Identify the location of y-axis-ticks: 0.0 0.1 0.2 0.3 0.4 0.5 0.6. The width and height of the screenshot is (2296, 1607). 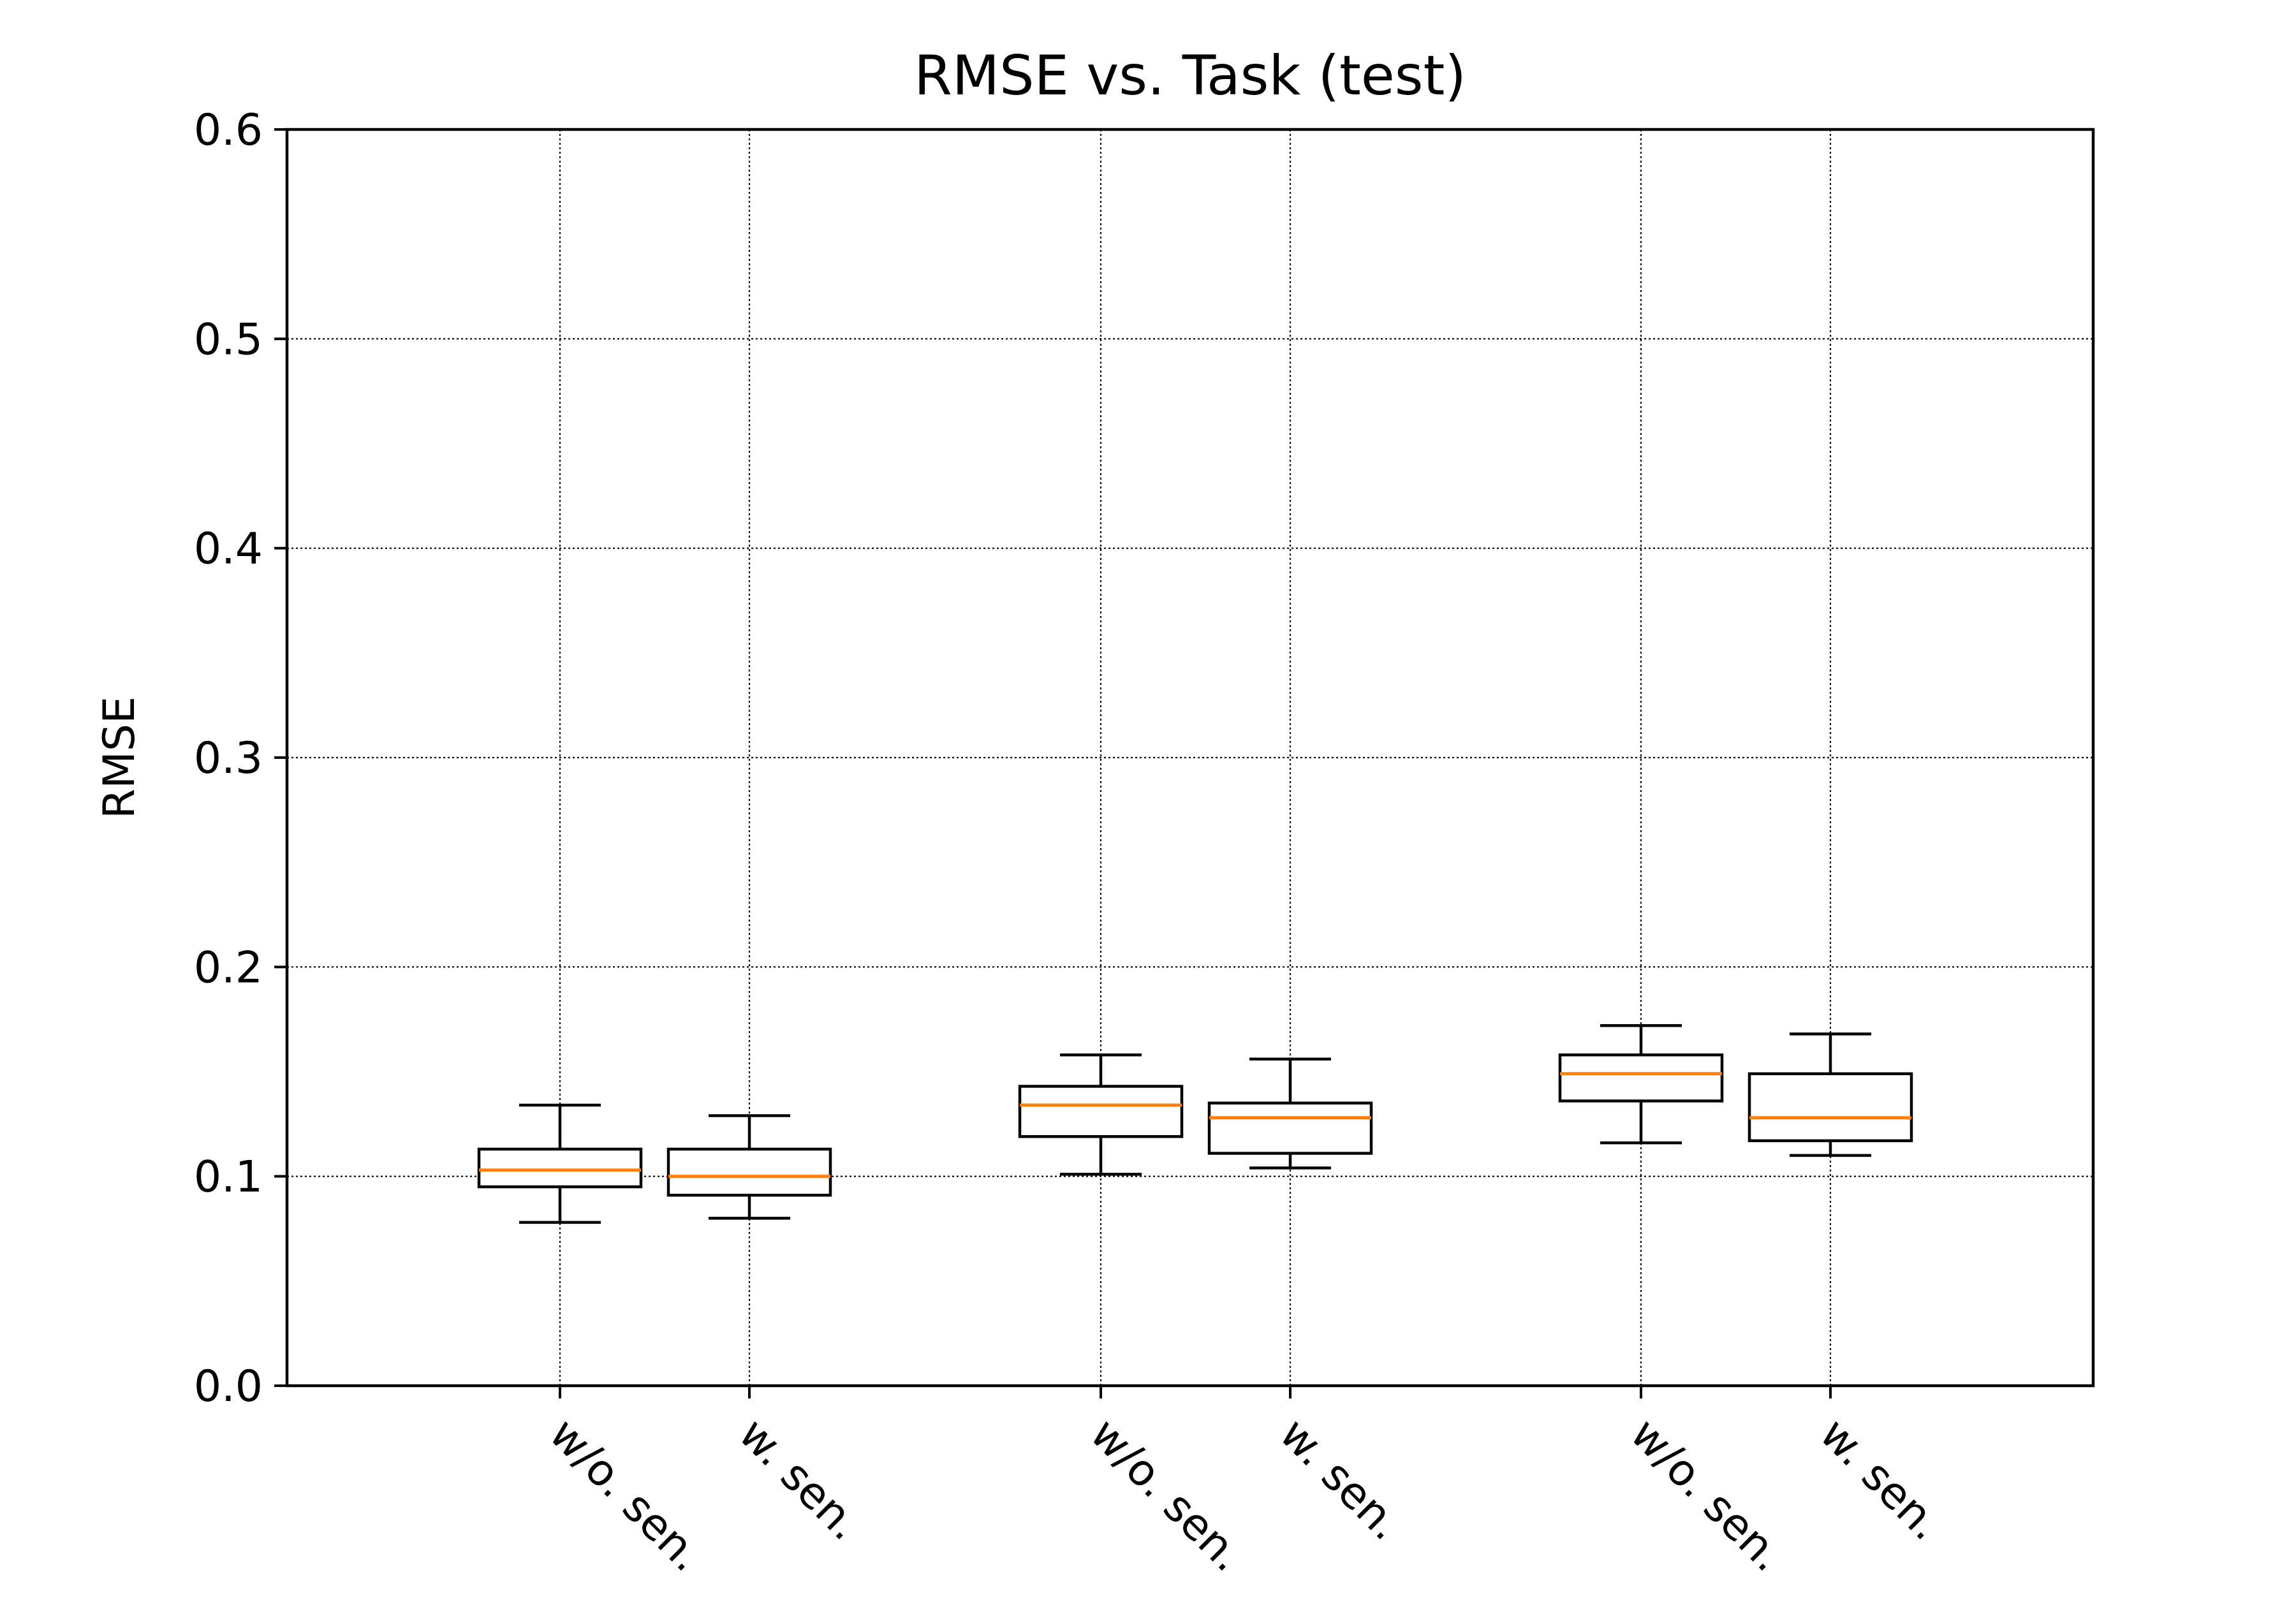
(240, 758).